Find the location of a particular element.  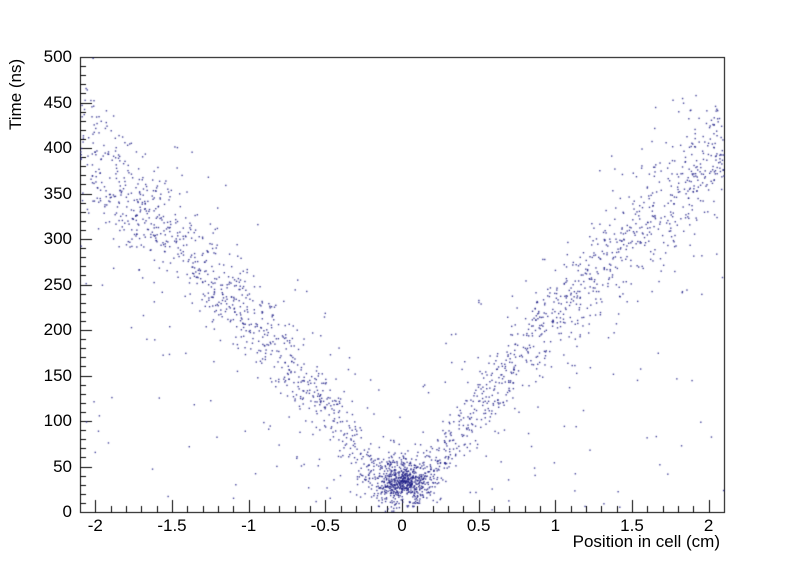

x-tick-label: 1 is located at coordinates (555, 525).